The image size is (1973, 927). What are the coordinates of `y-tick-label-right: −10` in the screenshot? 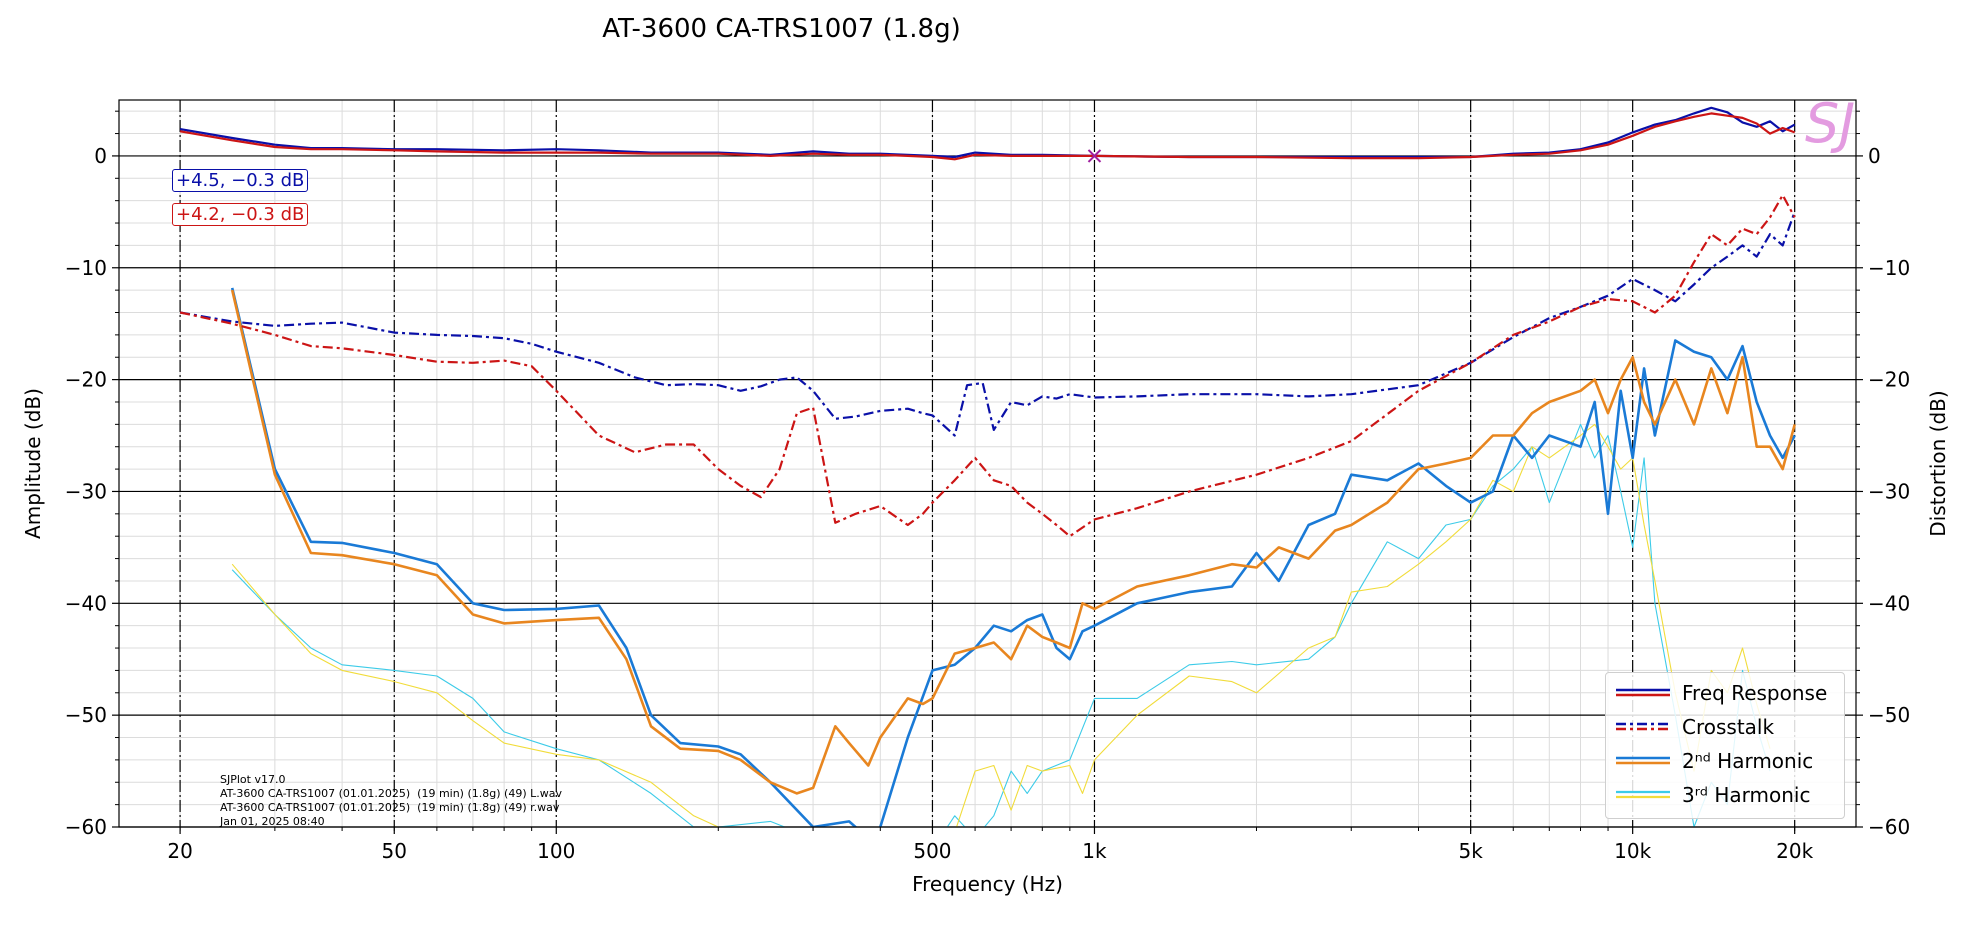 It's located at (1889, 268).